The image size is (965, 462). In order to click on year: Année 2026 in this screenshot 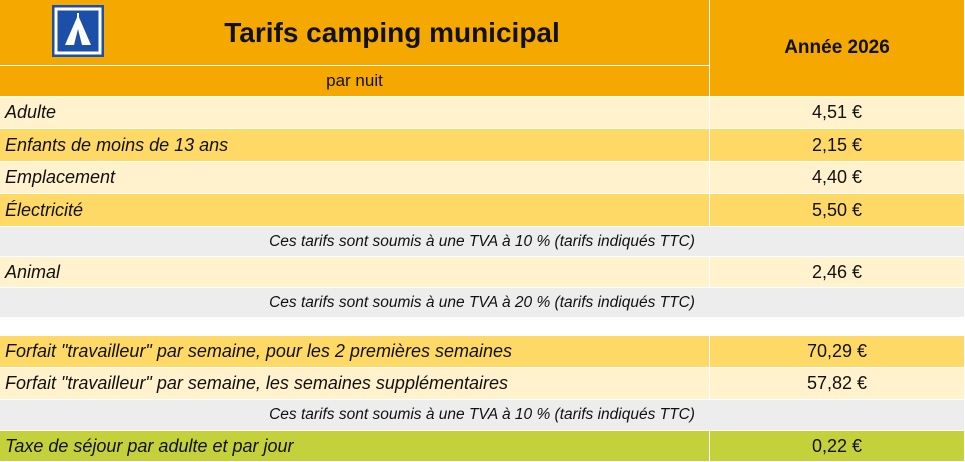, I will do `click(837, 48)`.